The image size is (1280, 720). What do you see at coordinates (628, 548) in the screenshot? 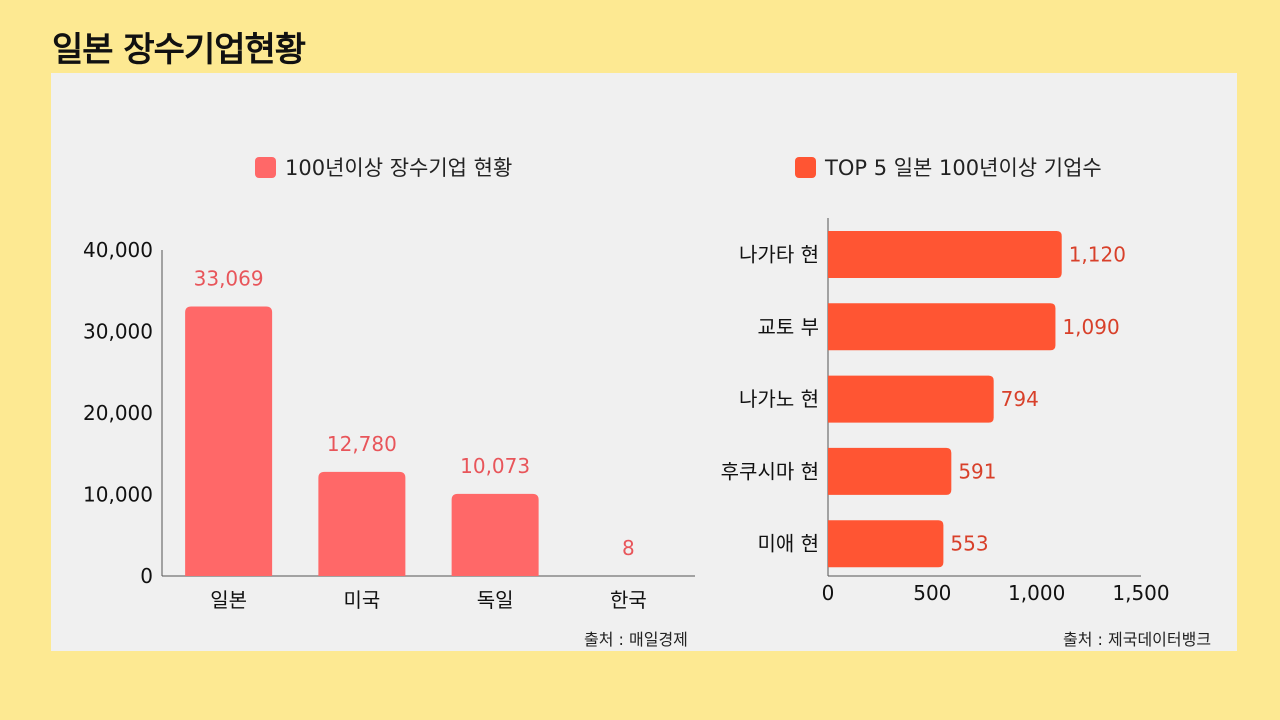
I see `left-bar-value-label: 8` at bounding box center [628, 548].